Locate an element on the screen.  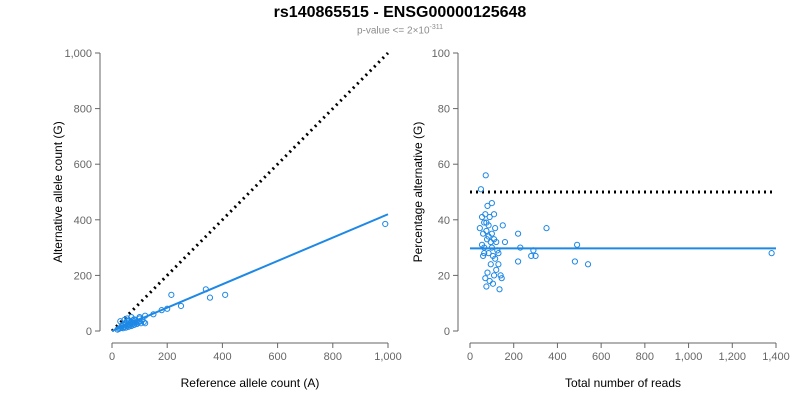
chart-subtitle: p-value <= 2×10-311 is located at coordinates (400, 30).